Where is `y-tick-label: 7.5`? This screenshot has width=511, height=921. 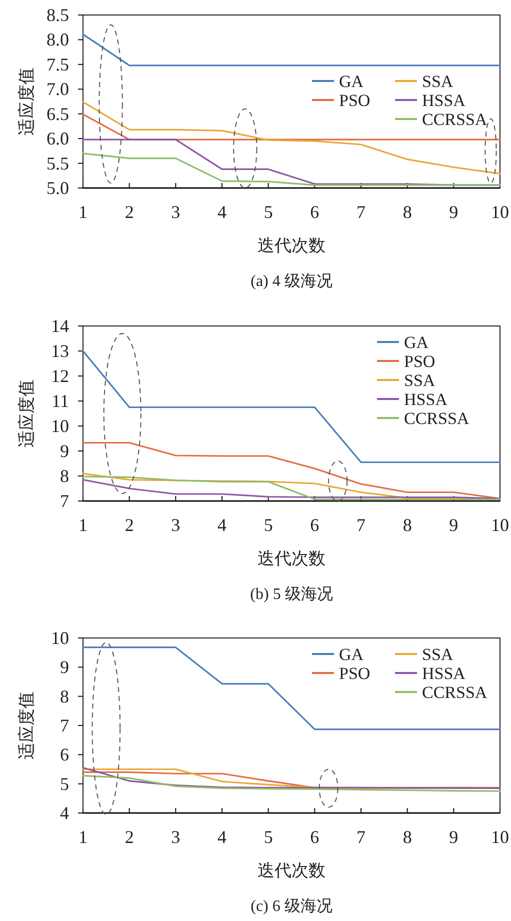 y-tick-label: 7.5 is located at coordinates (57, 64).